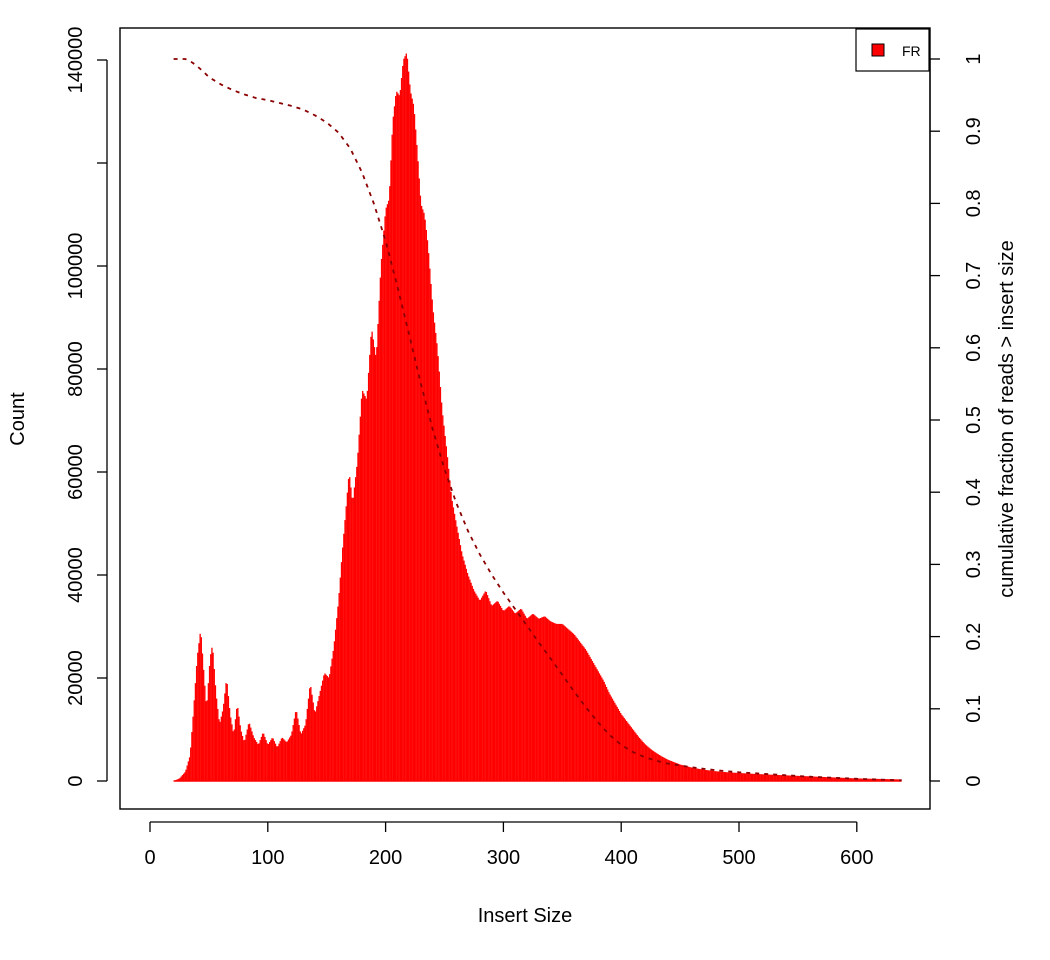  What do you see at coordinates (508, 845) in the screenshot?
I see `x-axis: 0 100 200 300 400 500 600` at bounding box center [508, 845].